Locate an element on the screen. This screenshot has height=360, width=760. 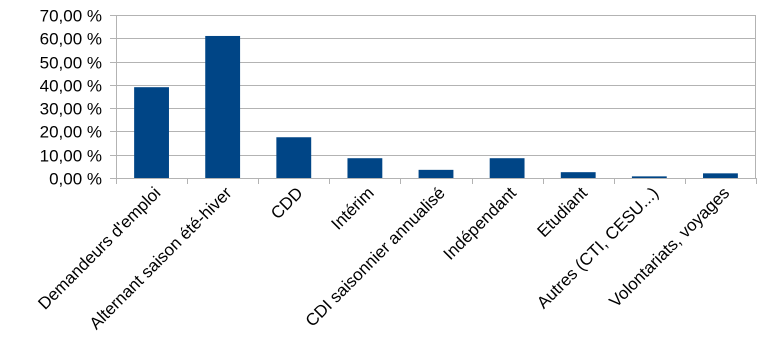
x-tick-label: CDD is located at coordinates (286, 202).